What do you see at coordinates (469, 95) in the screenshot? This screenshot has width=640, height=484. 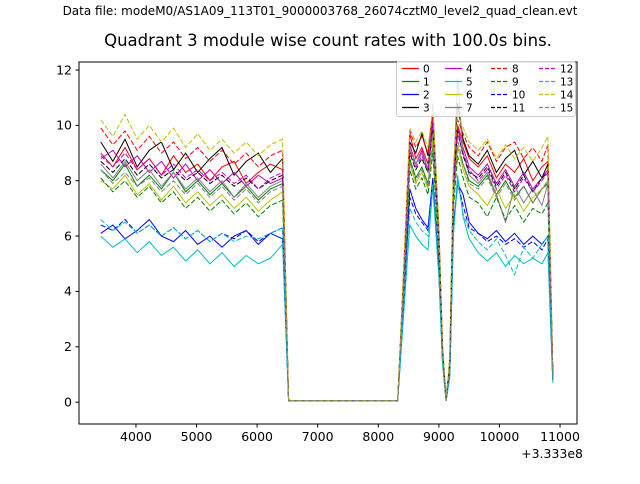 I see `legend-label-6: 6` at bounding box center [469, 95].